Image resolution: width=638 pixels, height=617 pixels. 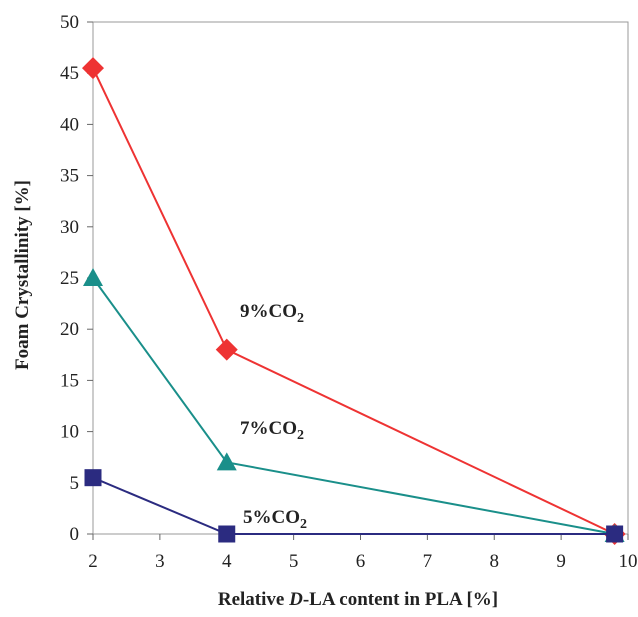 I want to click on x-axis-title-prefix: Relative, so click(x=253, y=599).